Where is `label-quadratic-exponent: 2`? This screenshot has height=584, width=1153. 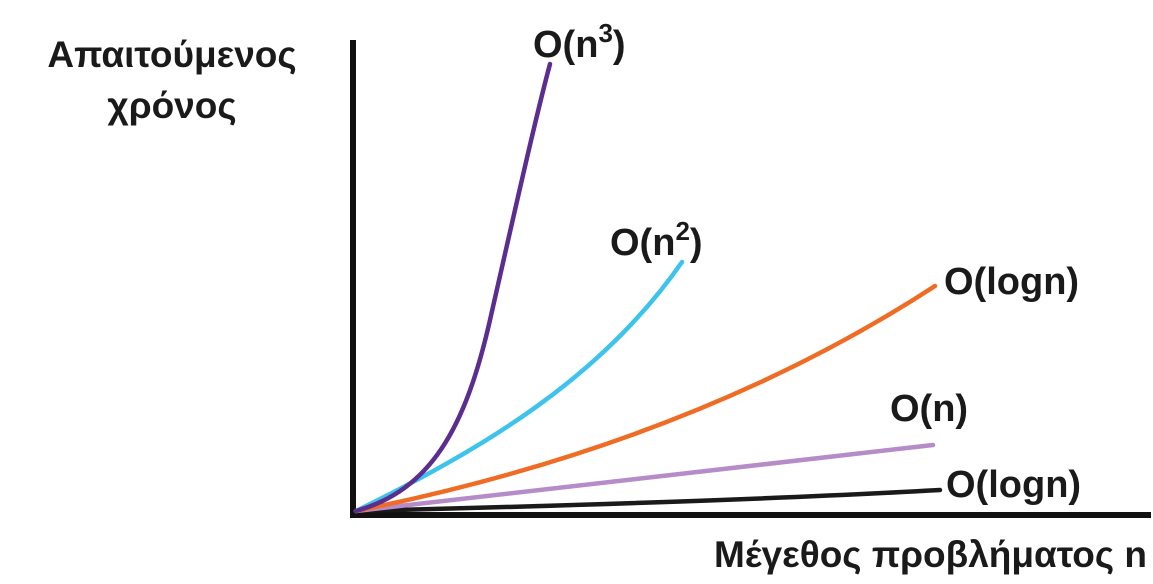 label-quadratic-exponent: 2 is located at coordinates (682, 231).